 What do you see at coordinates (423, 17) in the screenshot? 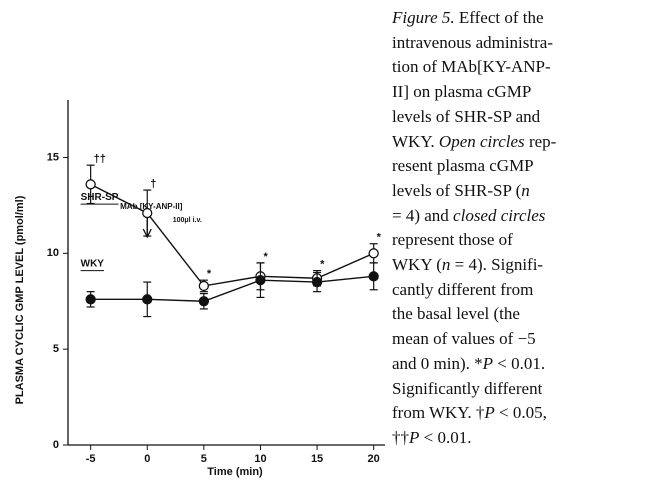
I see `caption-text: Figure 5.` at bounding box center [423, 17].